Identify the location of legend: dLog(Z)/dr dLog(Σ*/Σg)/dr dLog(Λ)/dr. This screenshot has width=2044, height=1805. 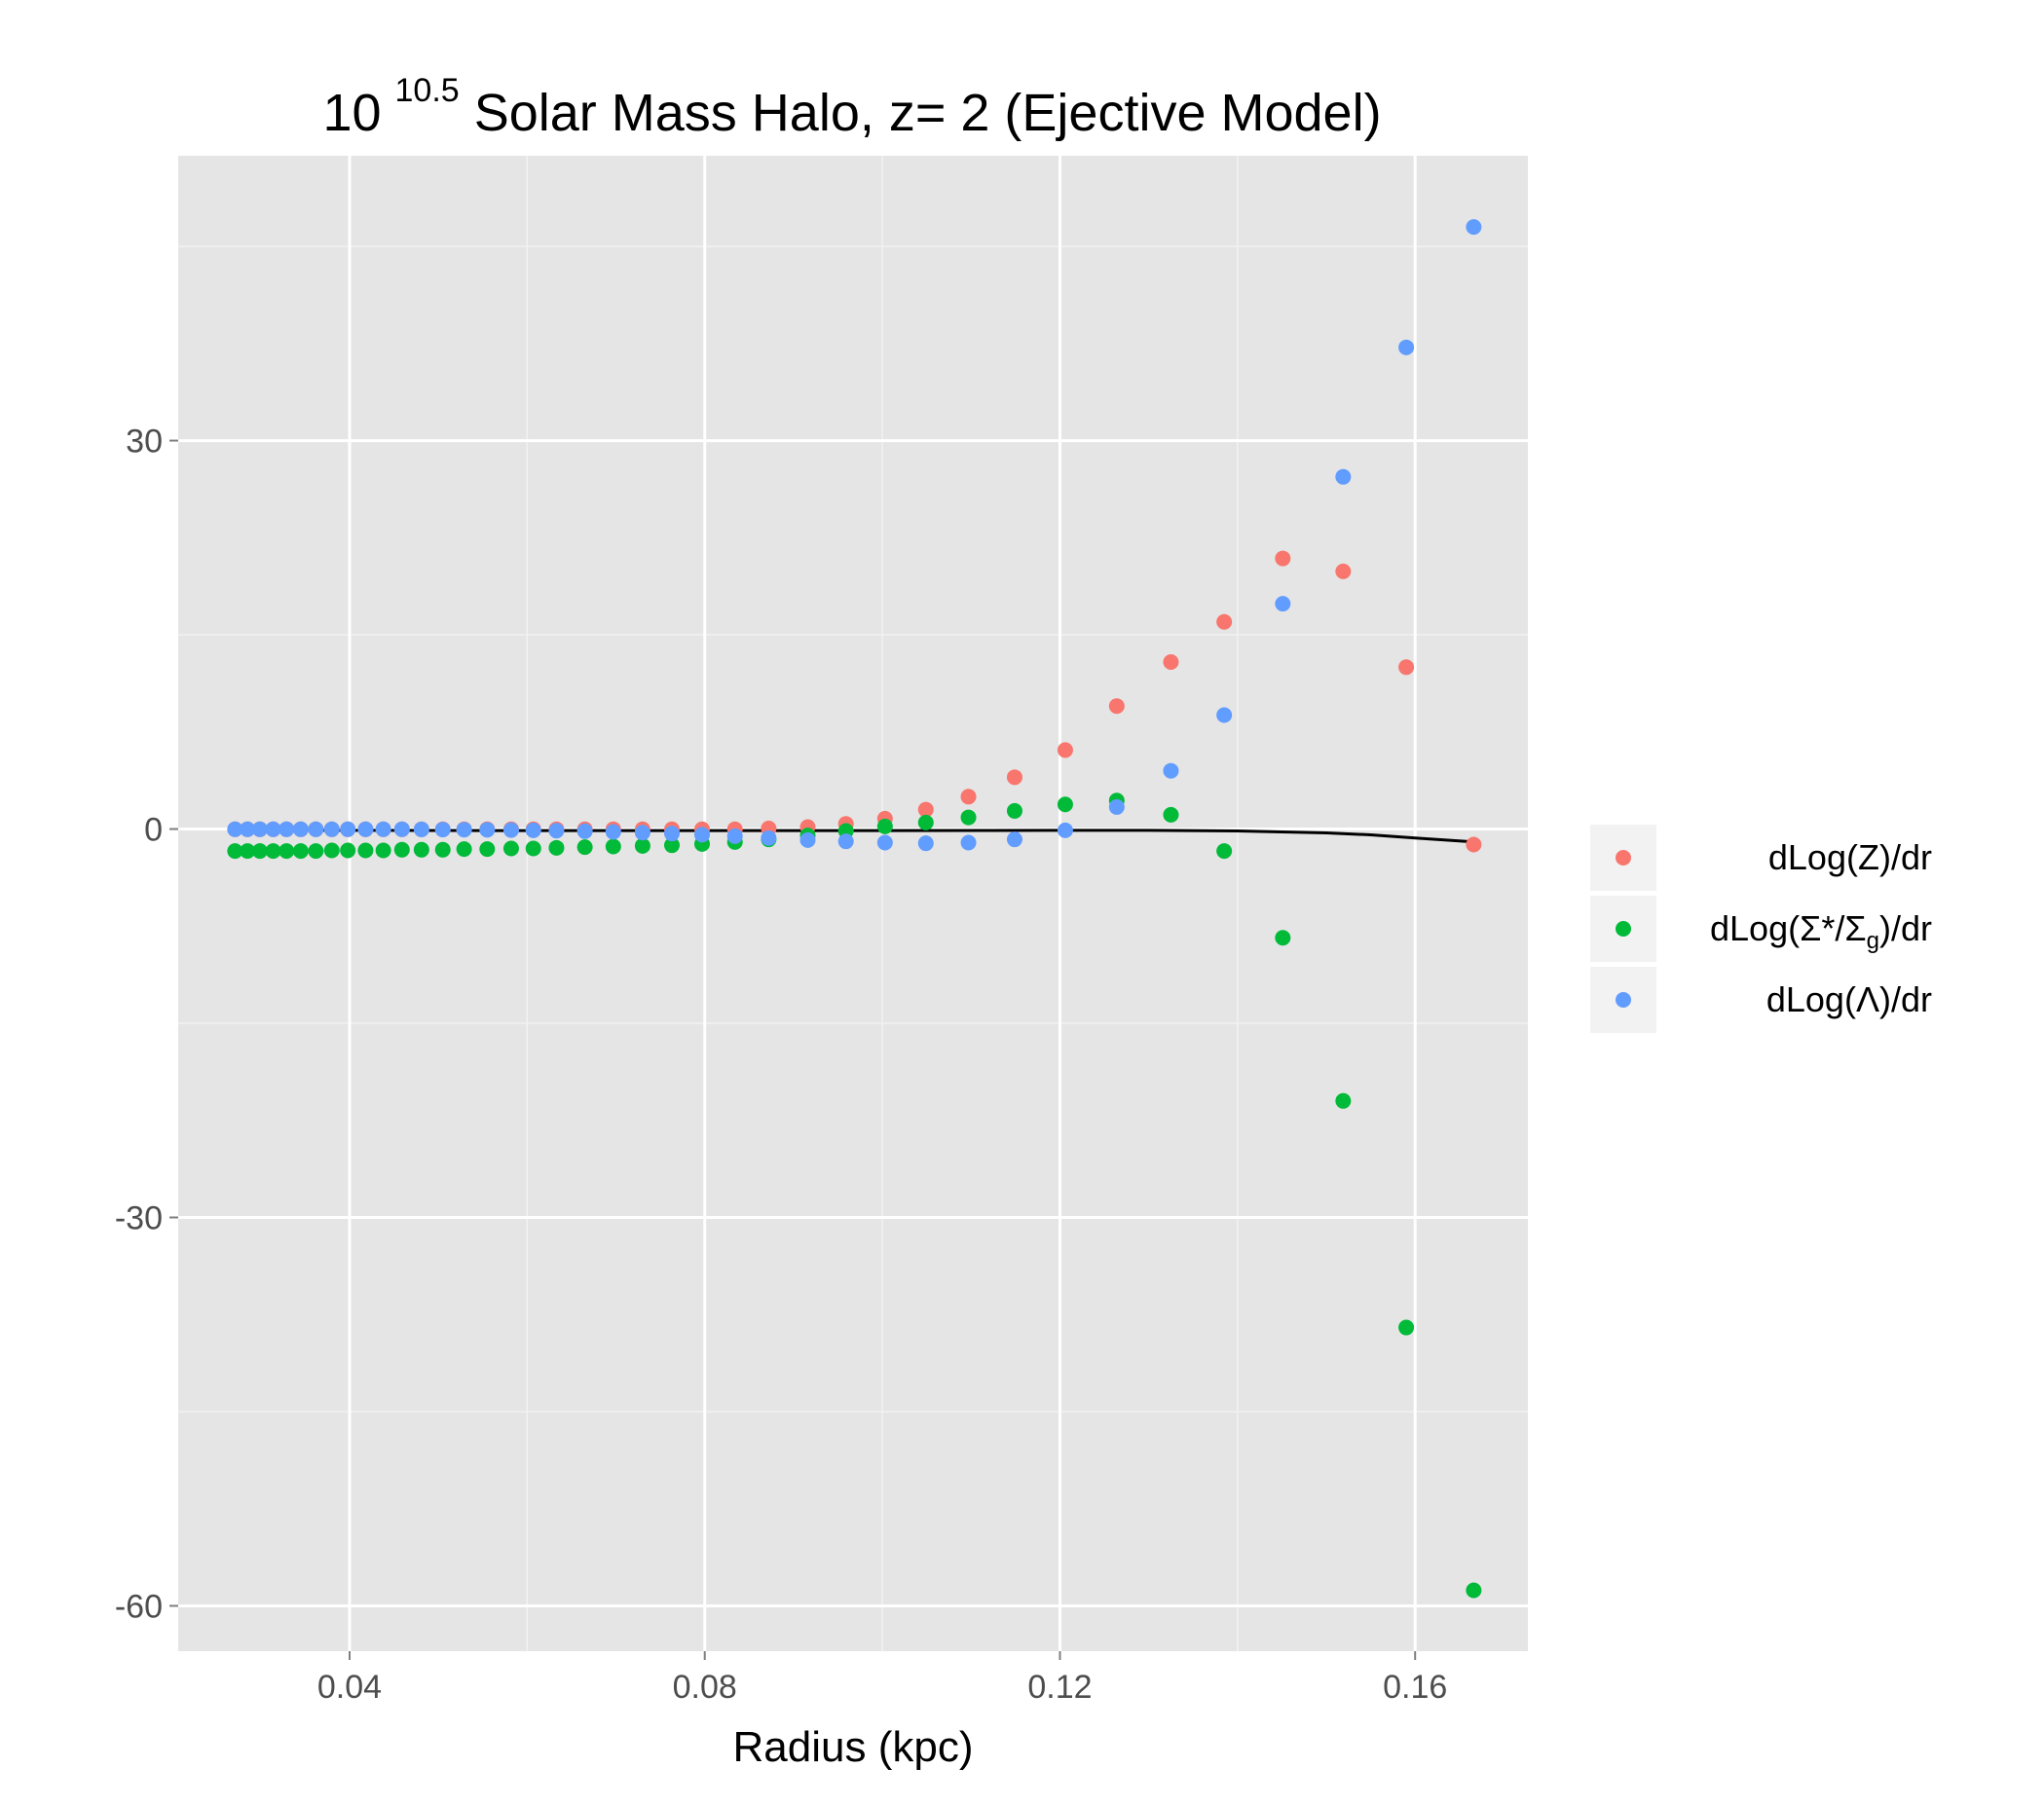
(1761, 929).